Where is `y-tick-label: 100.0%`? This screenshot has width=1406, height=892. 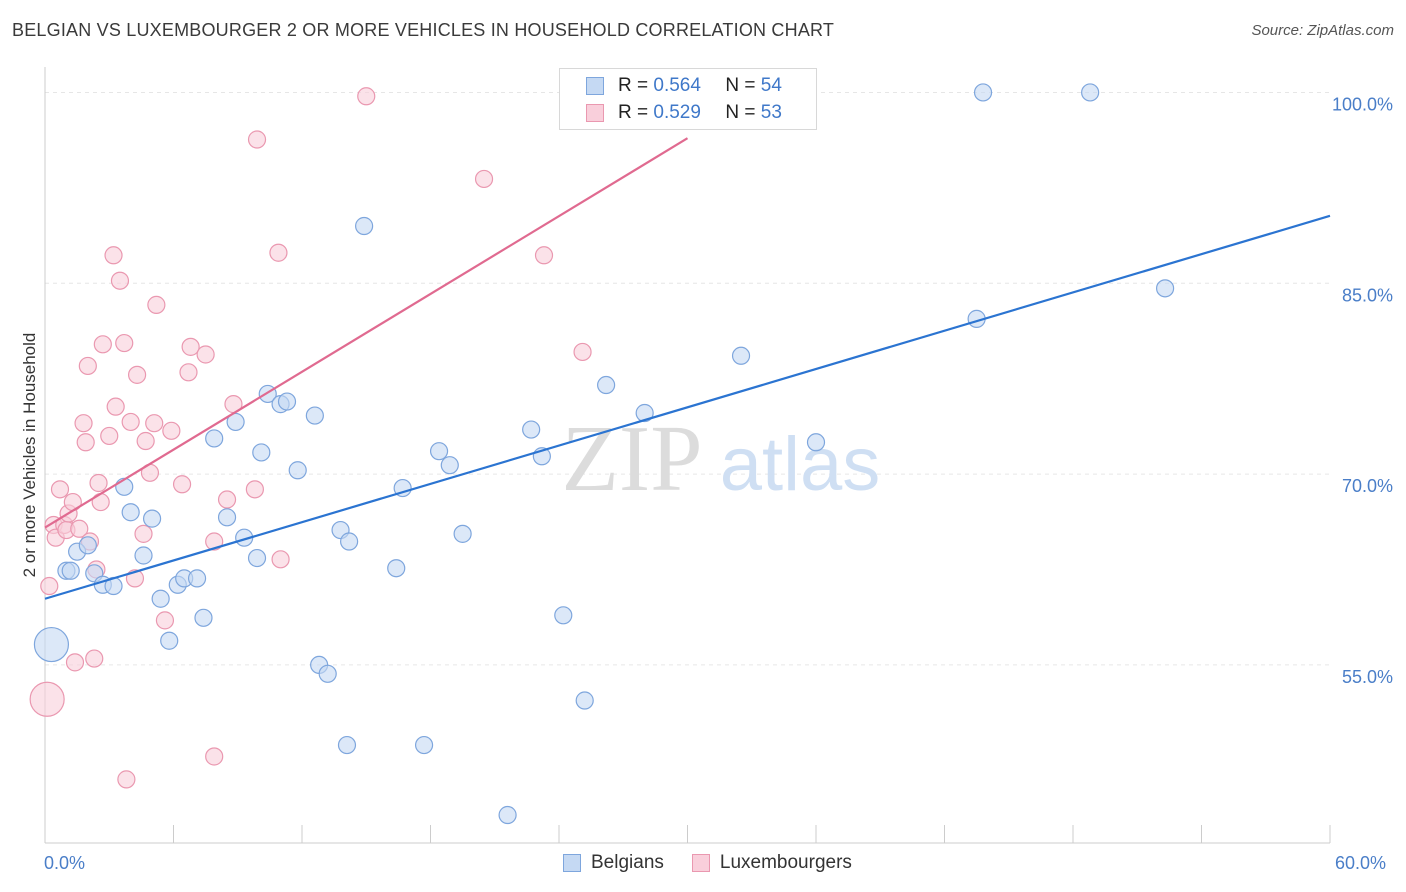
y-tick-label: 100.0% is located at coordinates (1362, 104).